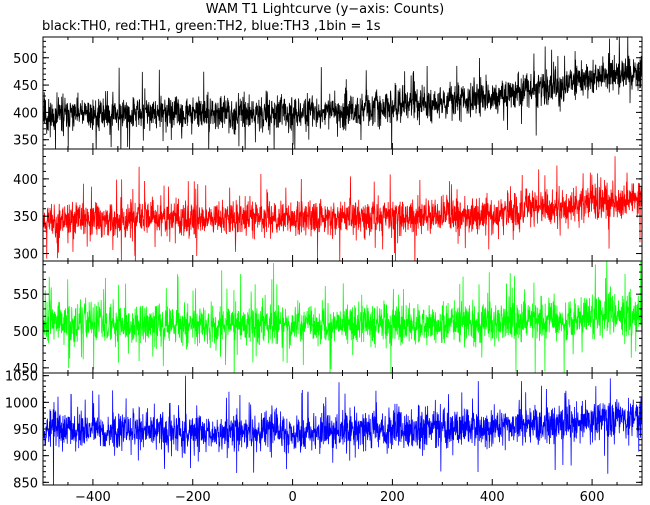 This screenshot has width=650, height=505. I want to click on y-tick-label: 1050, so click(21, 377).